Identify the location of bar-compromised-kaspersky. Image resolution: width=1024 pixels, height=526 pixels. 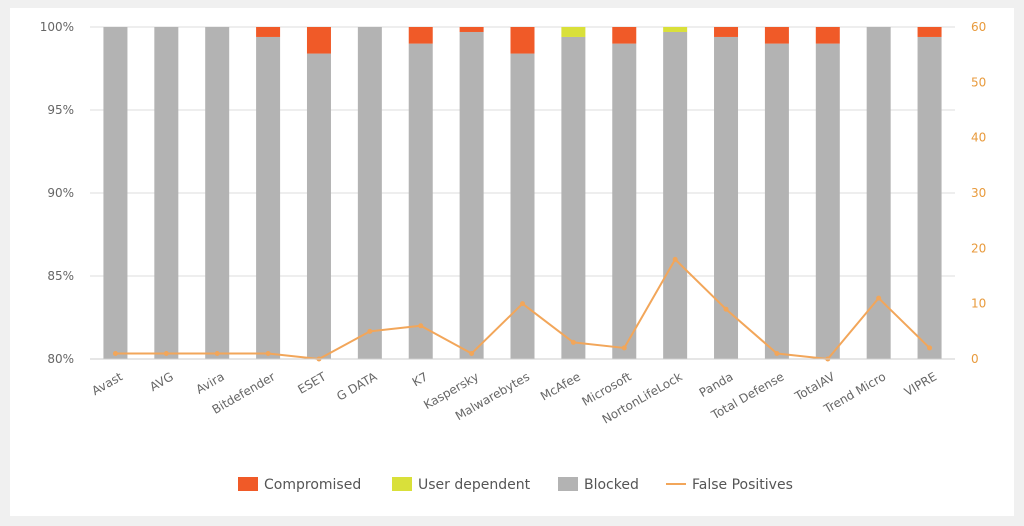
(471, 29).